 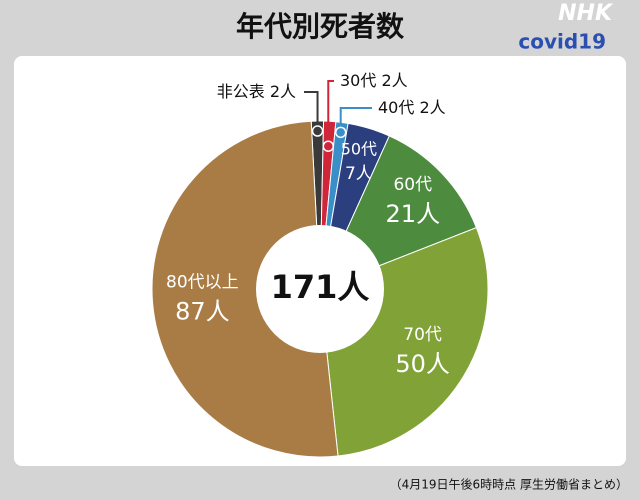 I want to click on category-label: 非公表, so click(x=241, y=91).